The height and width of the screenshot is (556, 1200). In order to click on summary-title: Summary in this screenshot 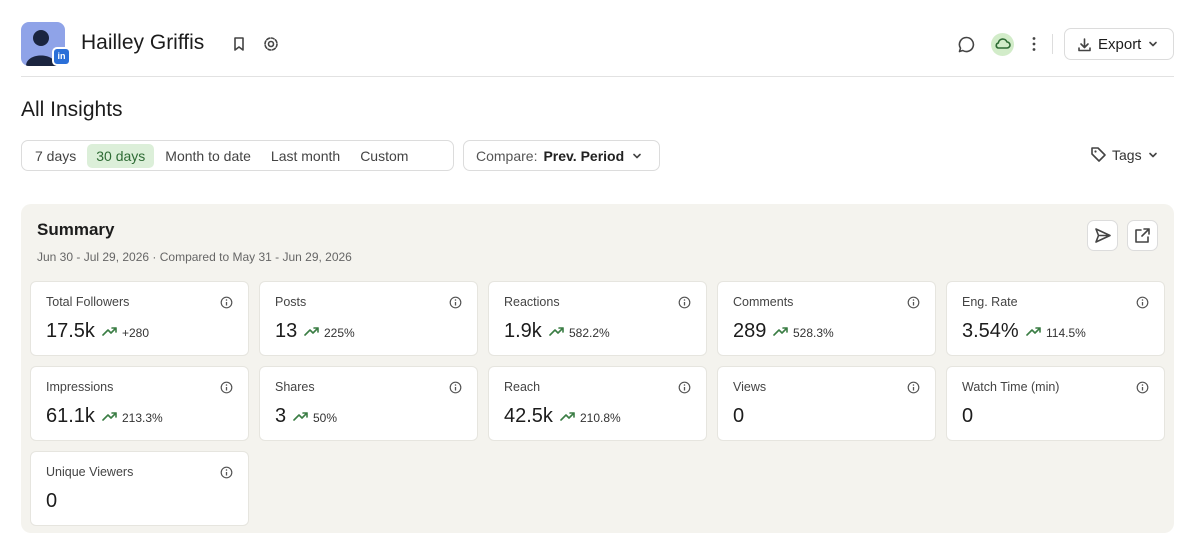, I will do `click(76, 229)`.